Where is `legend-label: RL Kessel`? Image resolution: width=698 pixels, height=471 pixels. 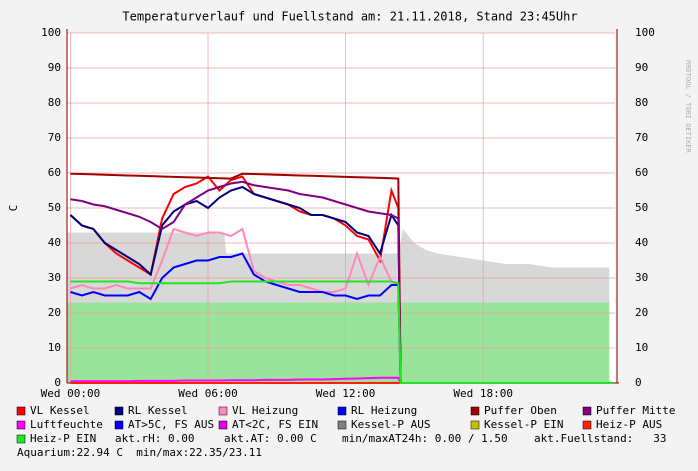
legend-label: RL Kessel is located at coordinates (158, 410).